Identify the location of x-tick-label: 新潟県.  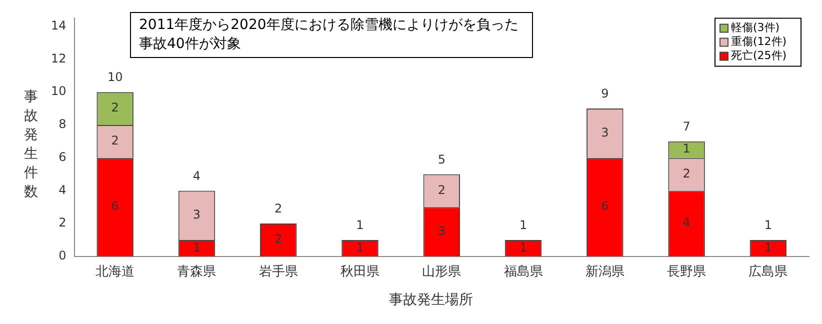
(604, 272).